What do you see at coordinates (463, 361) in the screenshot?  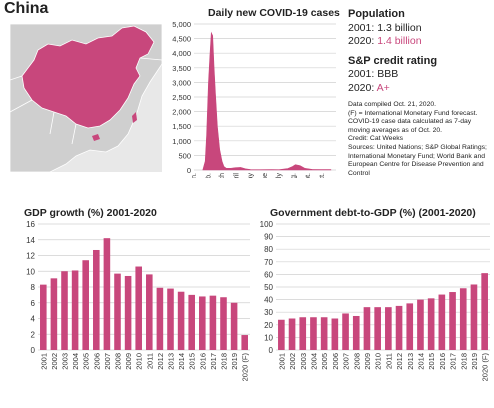 I see `x-tick-label: 2018` at bounding box center [463, 361].